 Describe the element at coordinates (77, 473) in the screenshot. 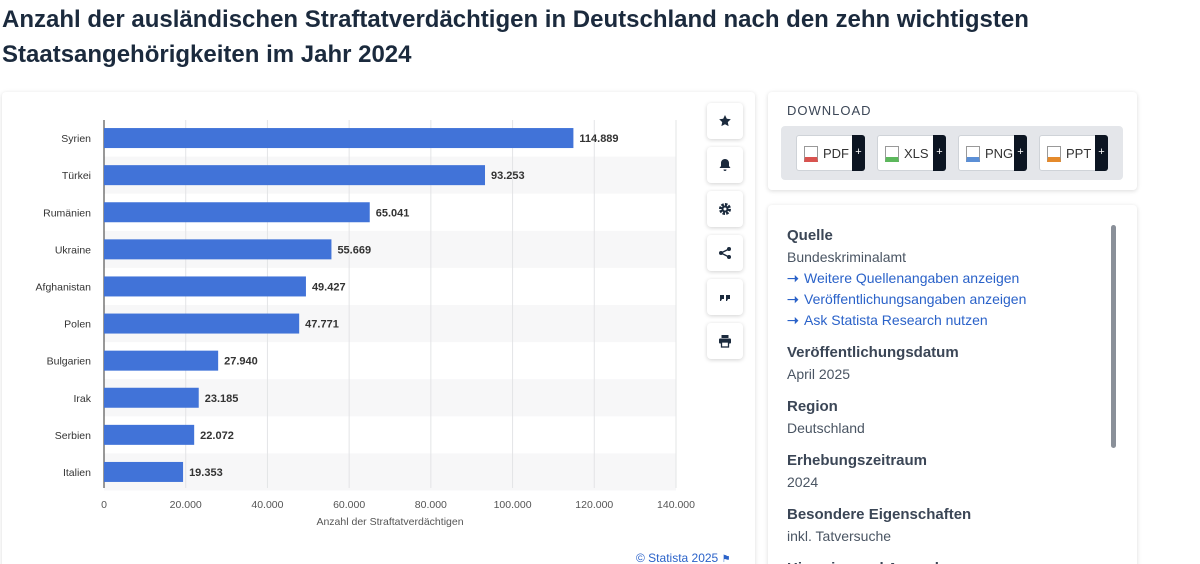

I see `y-tick-label: Italien` at that location.